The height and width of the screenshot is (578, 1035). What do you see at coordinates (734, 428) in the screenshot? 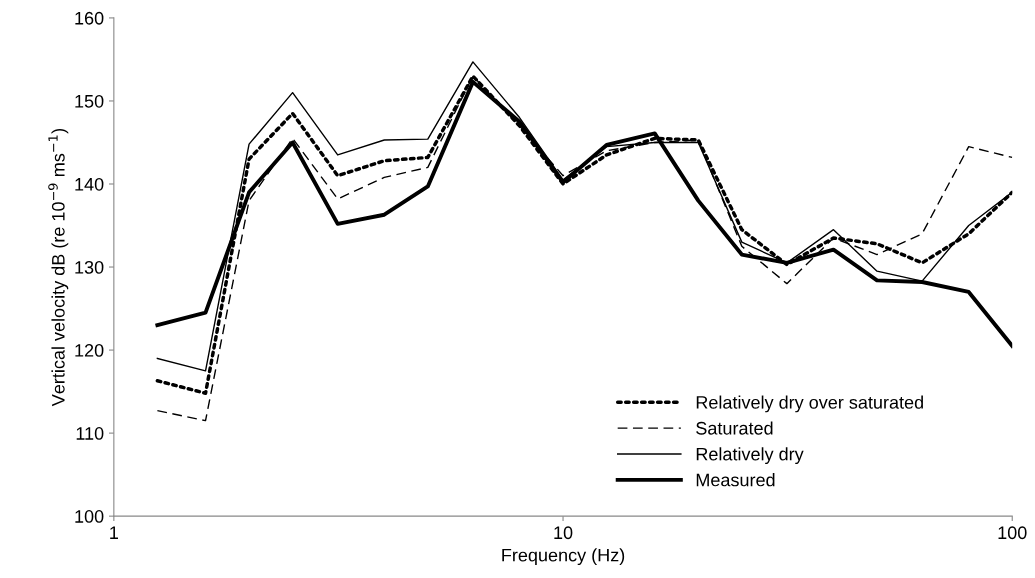
I see `legend-label: Saturated` at bounding box center [734, 428].